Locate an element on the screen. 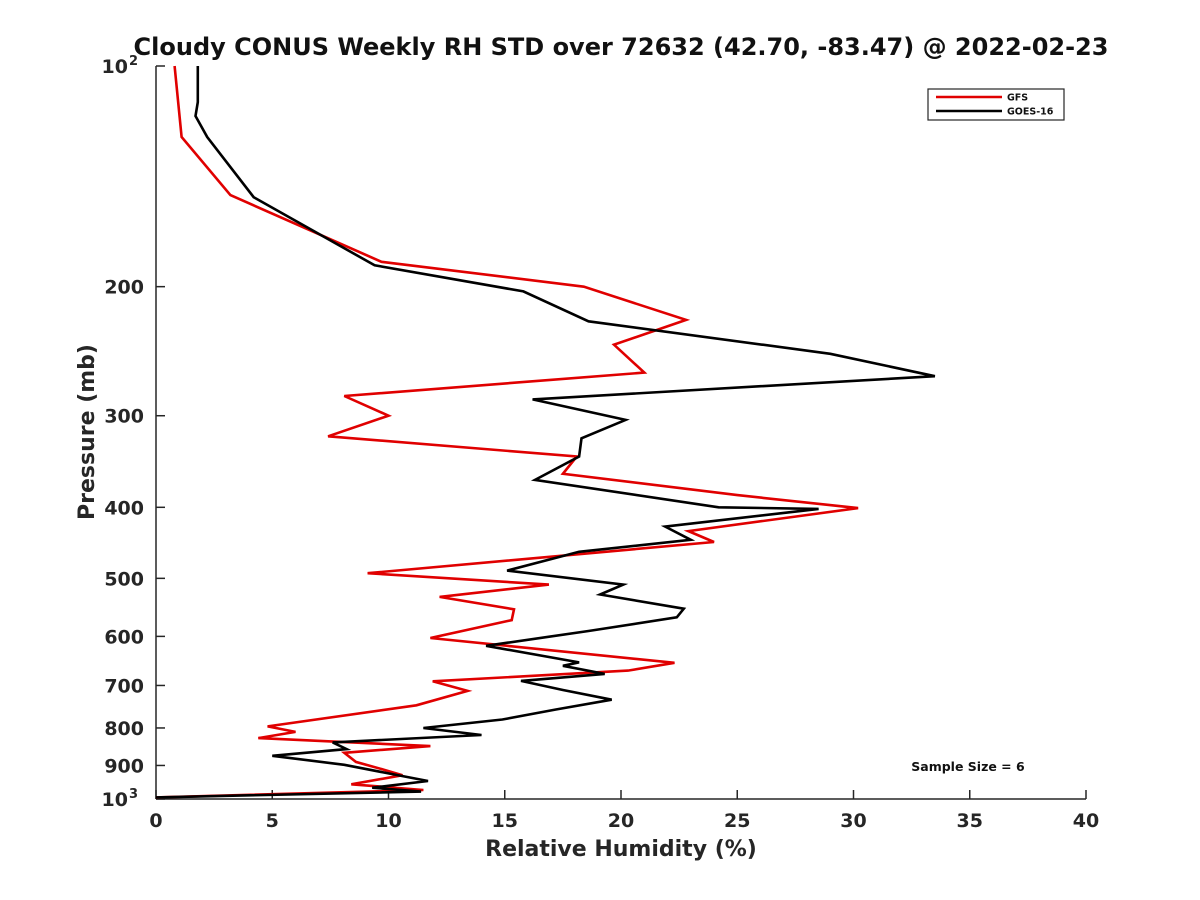 This screenshot has height=900, width=1200. x-axis-label: Relative Humidity (%) is located at coordinates (621, 849).